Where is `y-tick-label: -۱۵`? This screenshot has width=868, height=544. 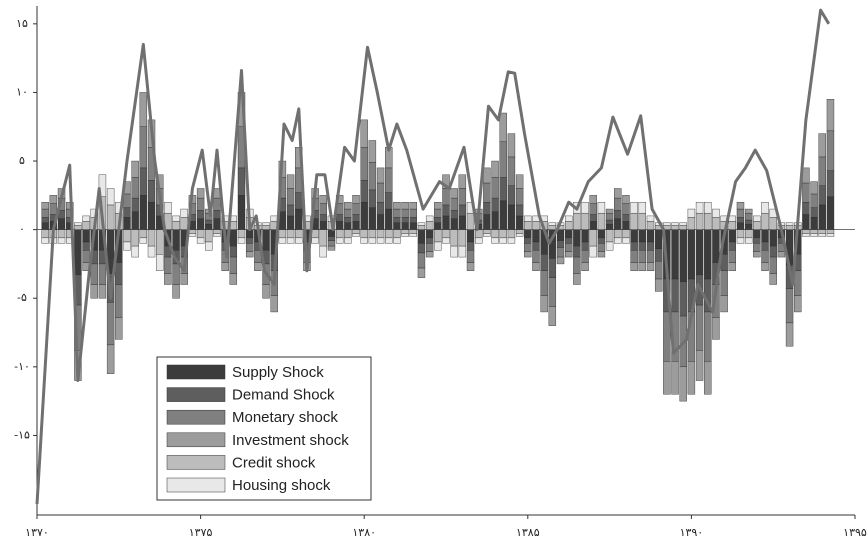
y-tick-label: -۱۵ is located at coordinates (22, 434).